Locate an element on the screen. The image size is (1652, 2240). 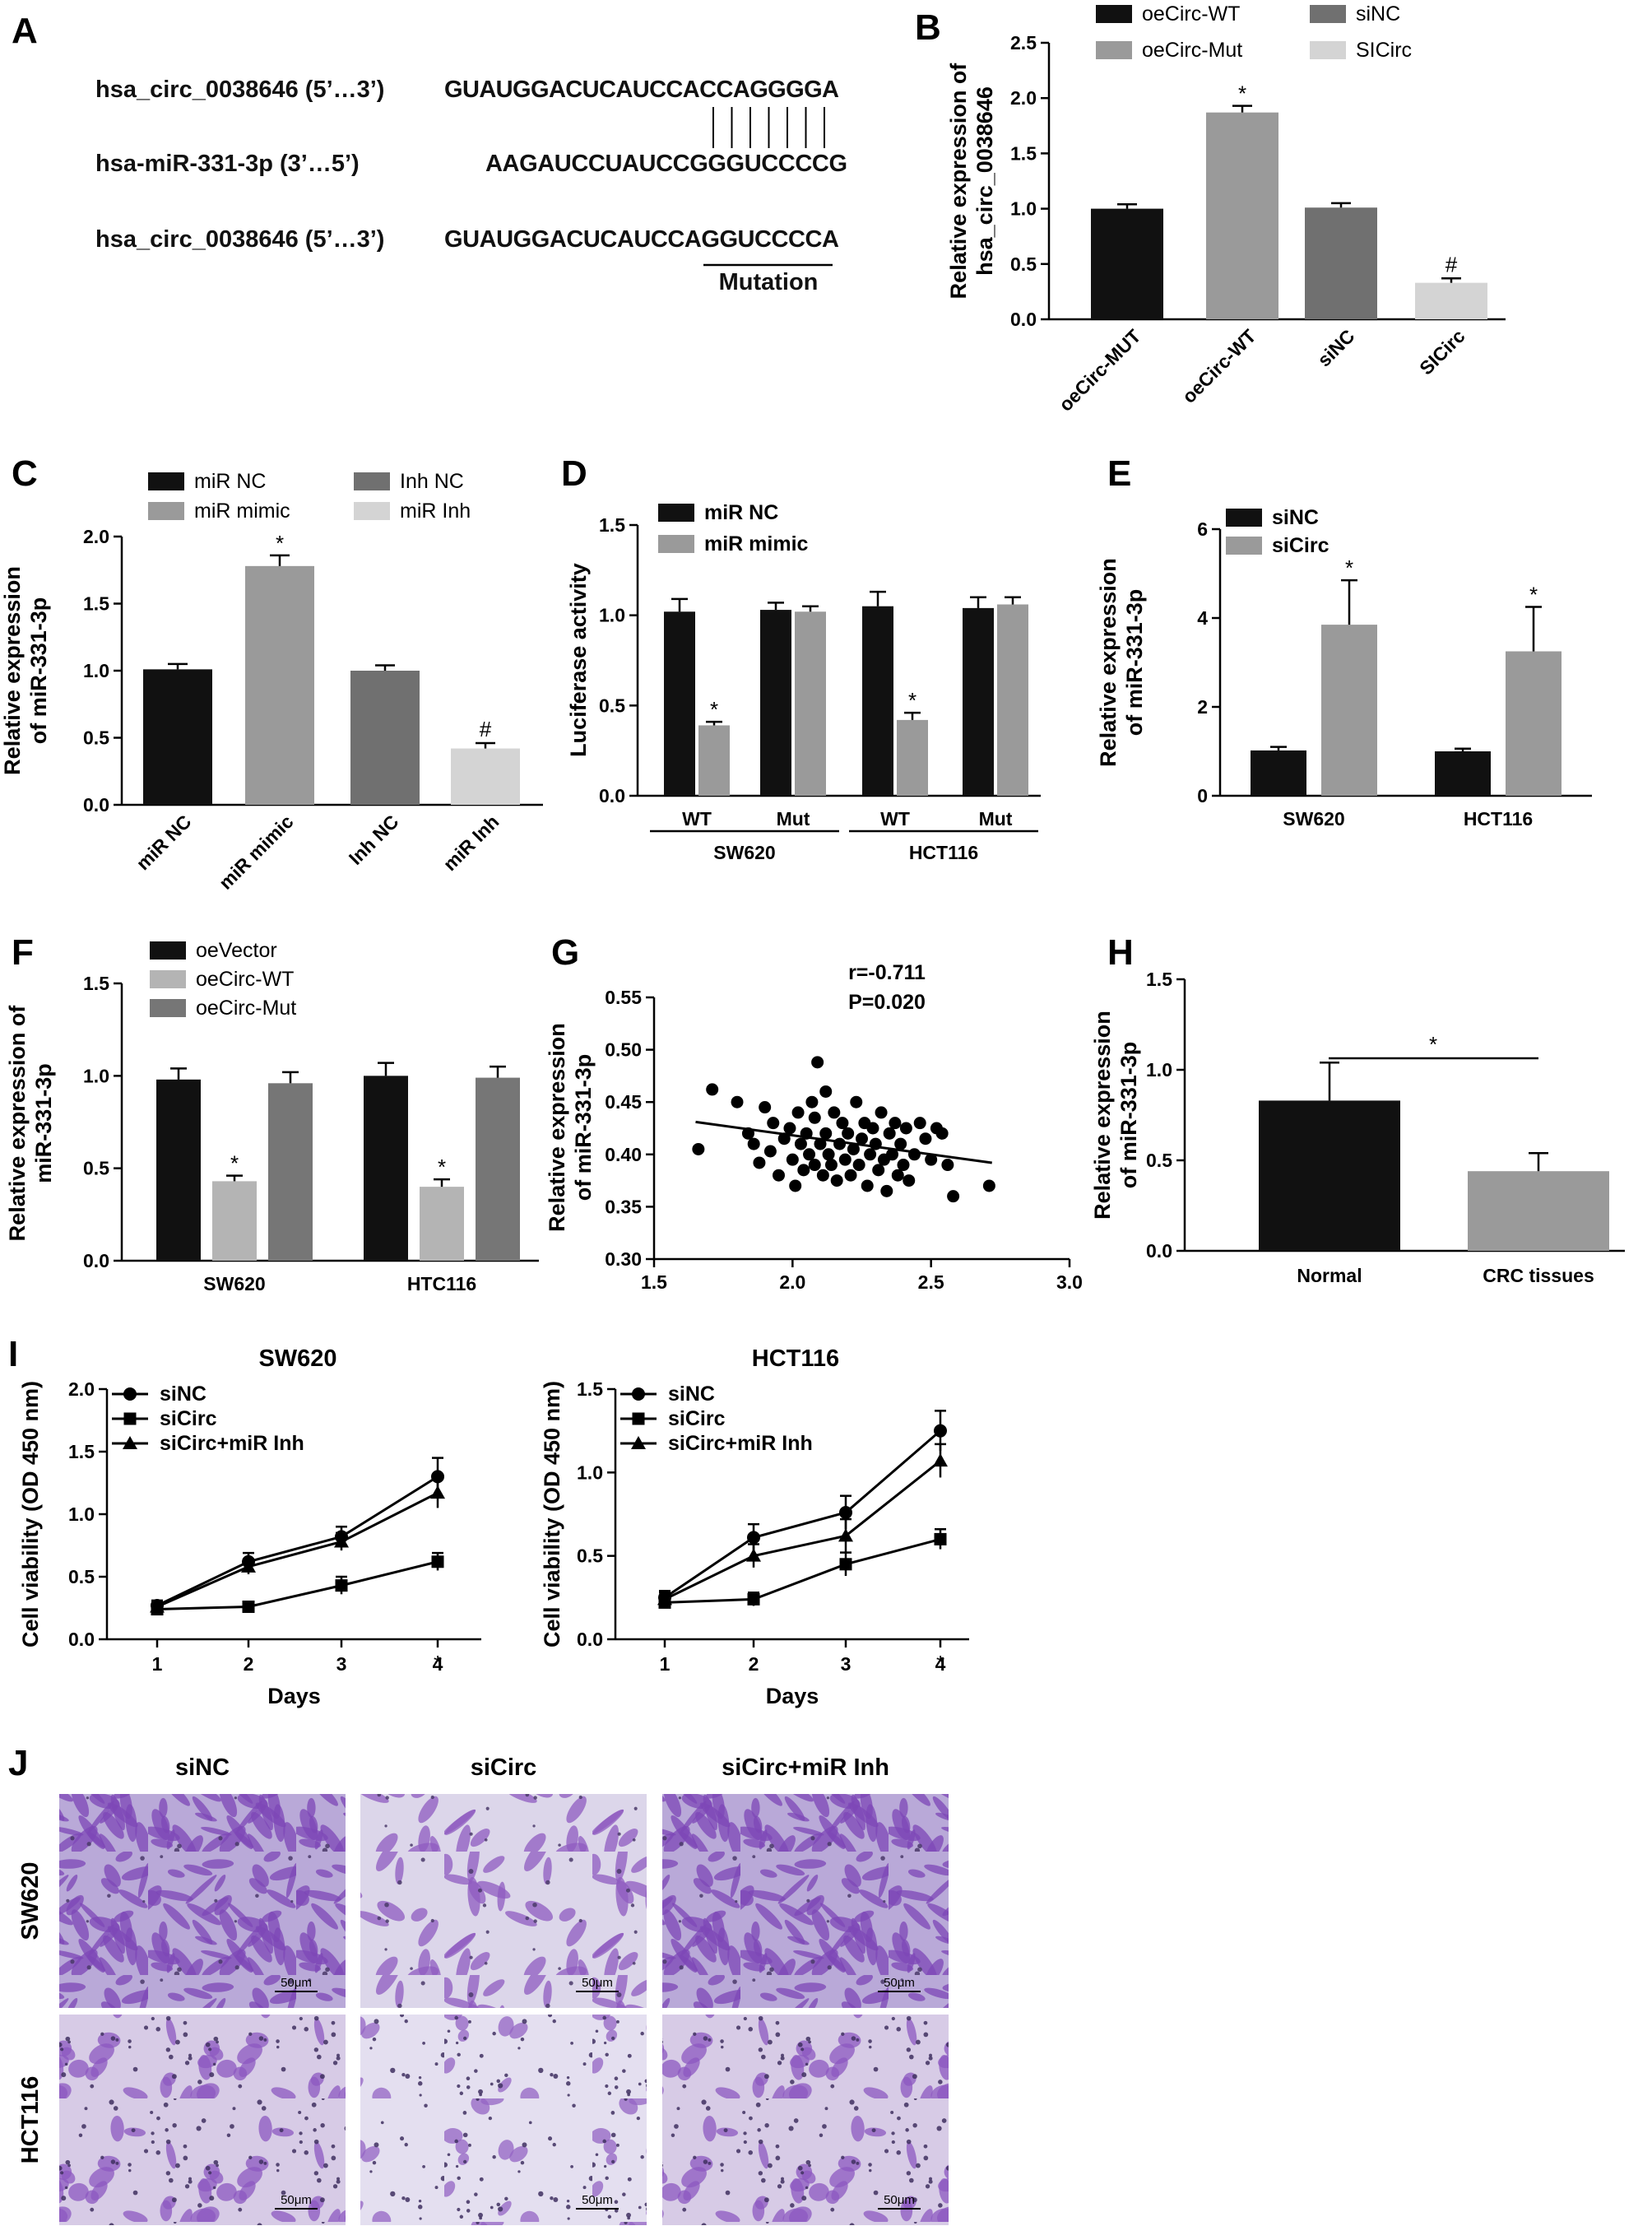
y-tick-label-C: 0.5 is located at coordinates (96, 738).